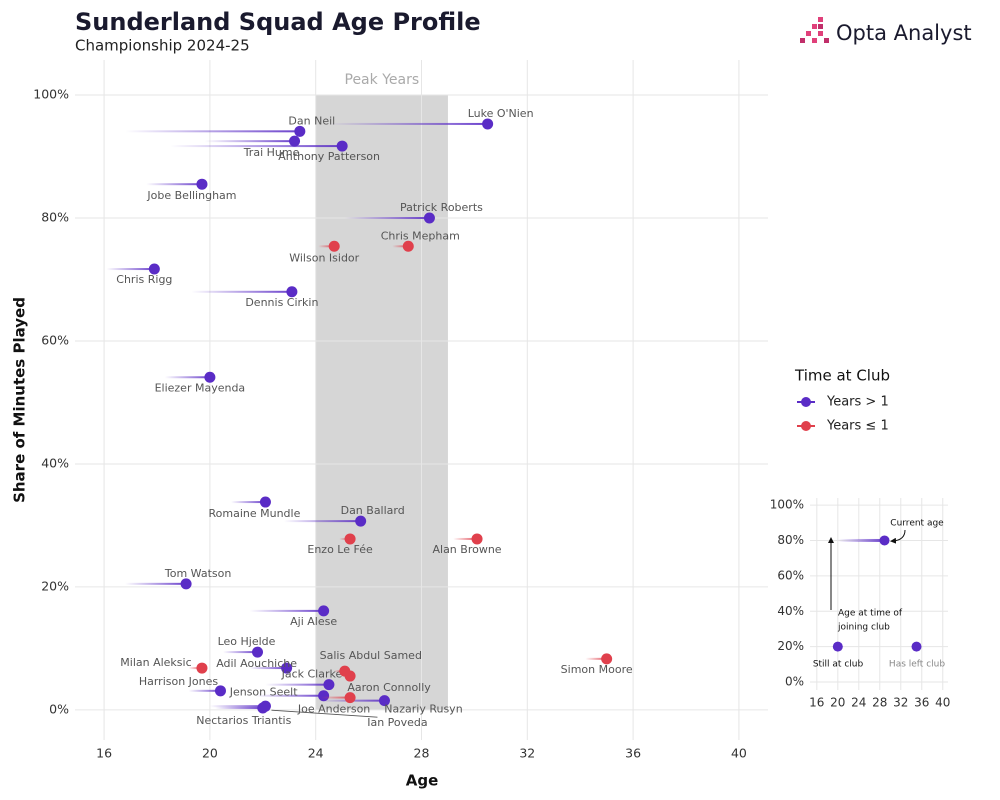  Describe the element at coordinates (837, 703) in the screenshot. I see `x-tick-label: 20` at that location.